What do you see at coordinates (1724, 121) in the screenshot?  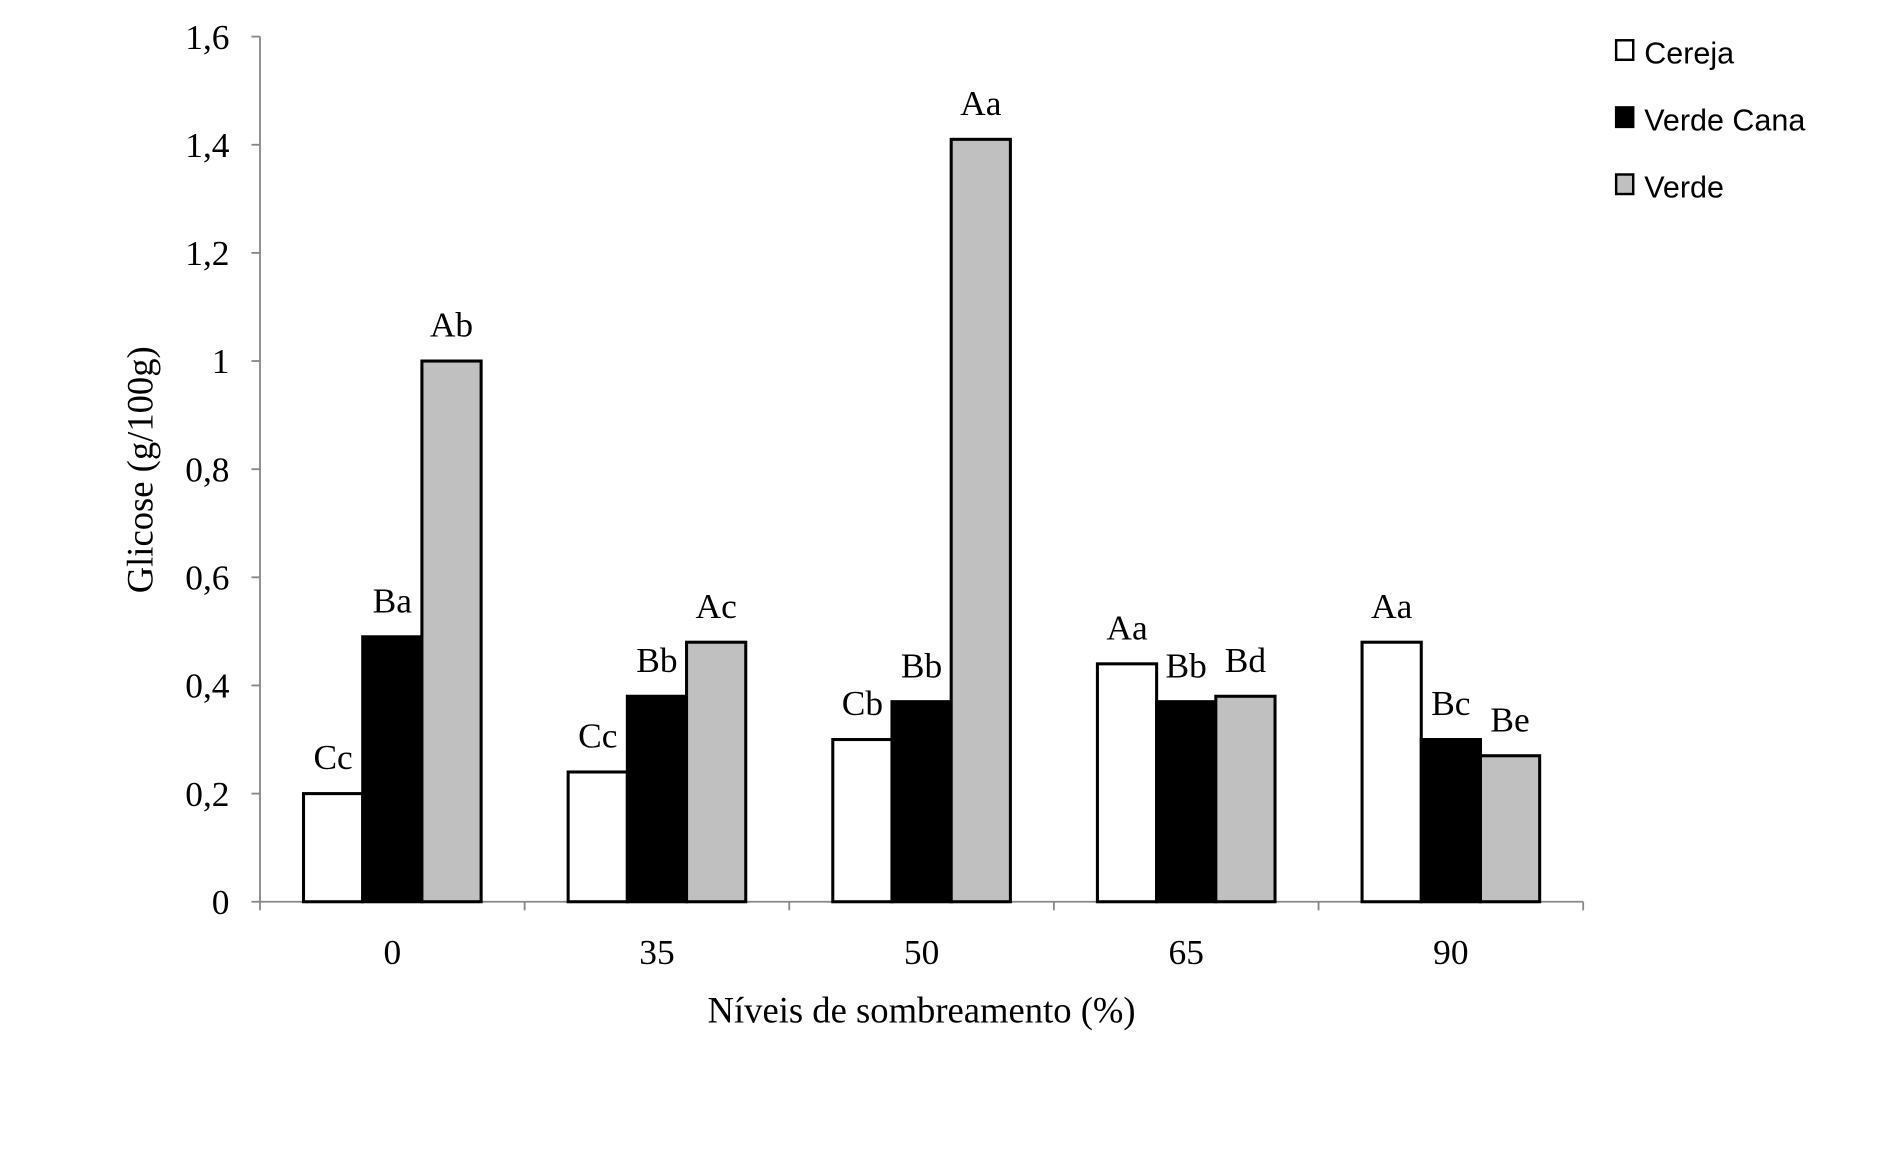 I see `legend-label: Verde Cana` at bounding box center [1724, 121].